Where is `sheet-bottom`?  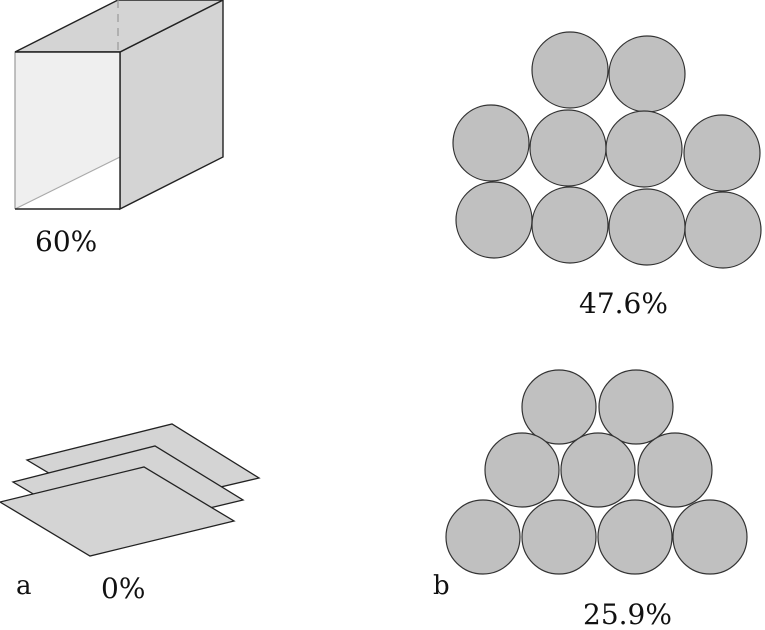
sheet-bottom is located at coordinates (118, 511).